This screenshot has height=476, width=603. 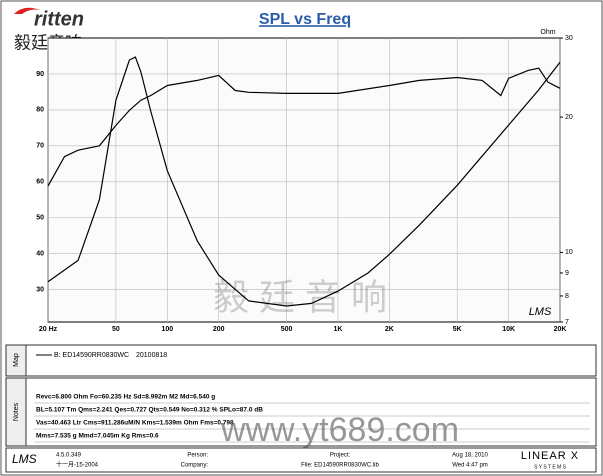 I want to click on y-tick-label: 90, so click(x=40, y=74).